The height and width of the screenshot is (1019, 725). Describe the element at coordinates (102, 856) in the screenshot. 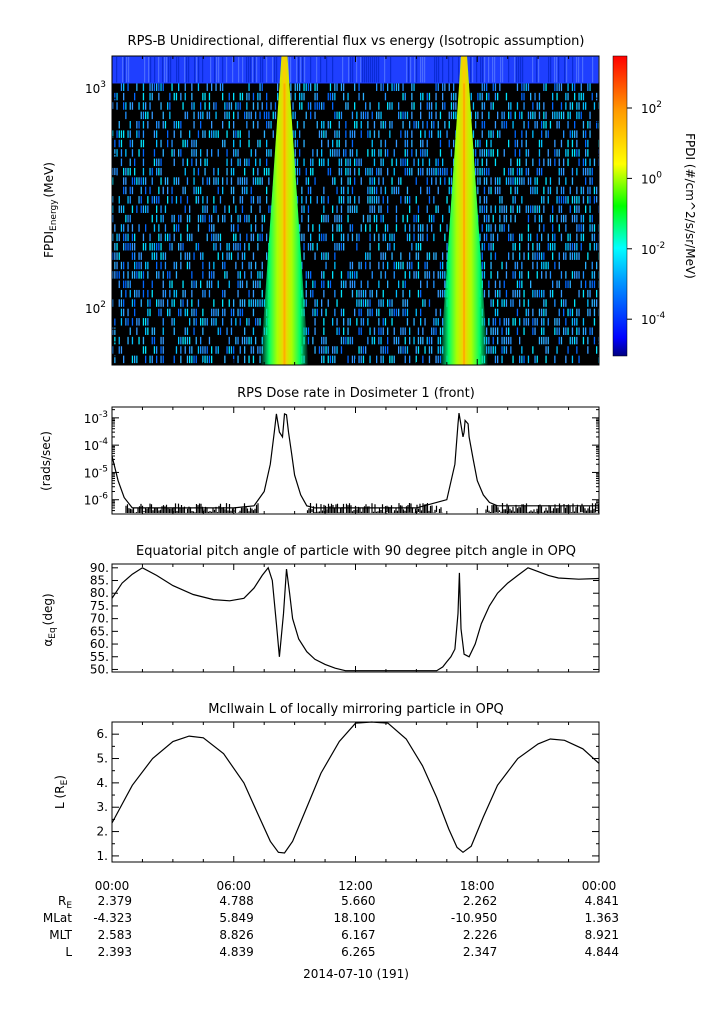

I see `y-tick-label: 1.` at that location.